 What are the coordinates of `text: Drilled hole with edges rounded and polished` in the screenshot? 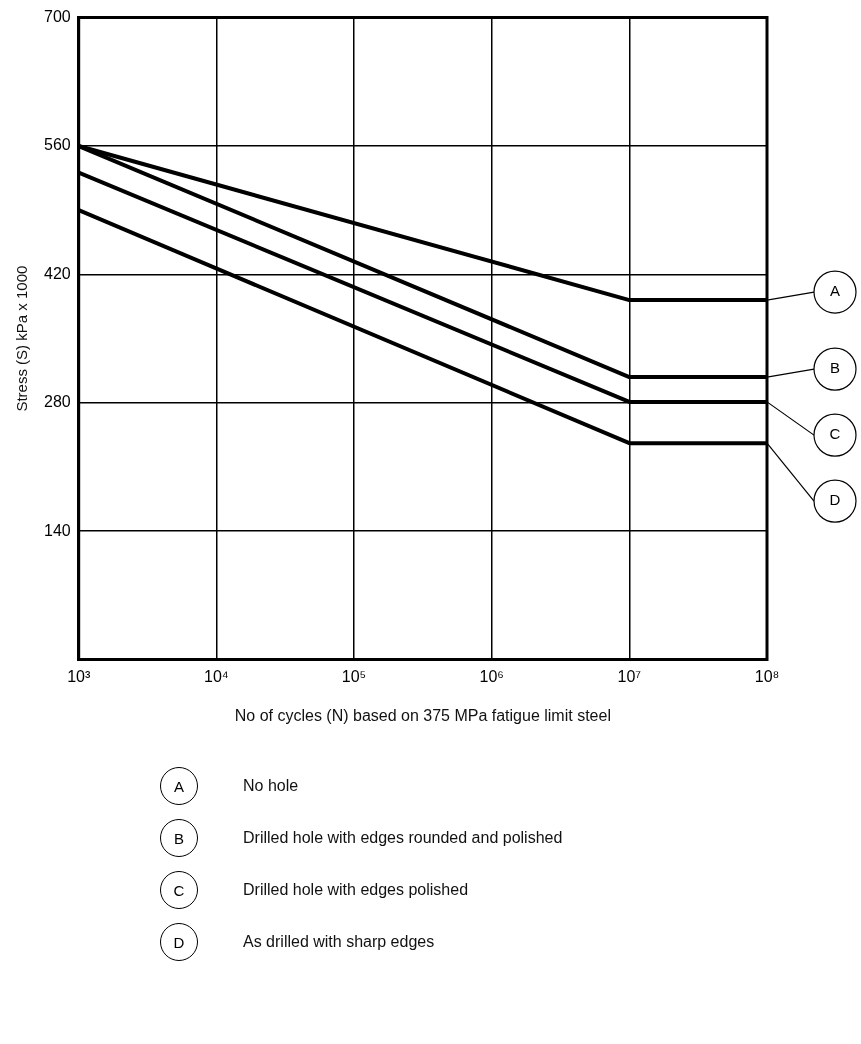 It's located at (403, 838).